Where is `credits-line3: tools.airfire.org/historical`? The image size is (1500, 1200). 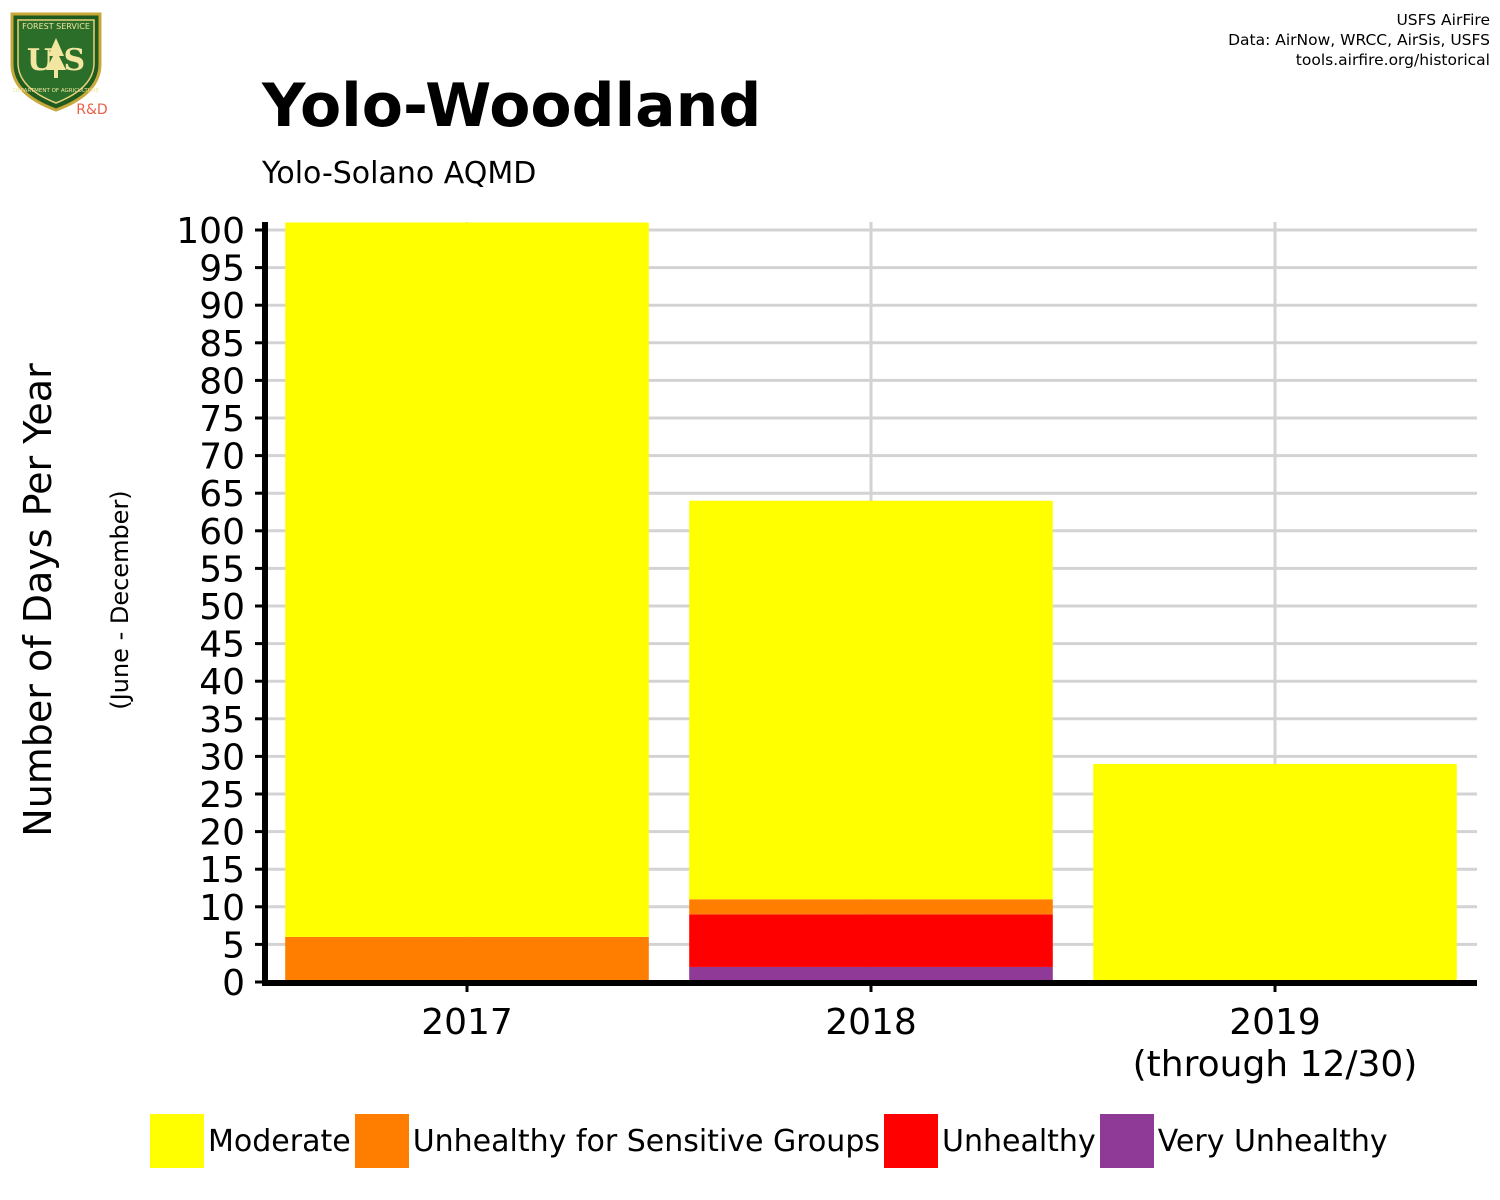
credits-line3: tools.airfire.org/historical is located at coordinates (1392, 60).